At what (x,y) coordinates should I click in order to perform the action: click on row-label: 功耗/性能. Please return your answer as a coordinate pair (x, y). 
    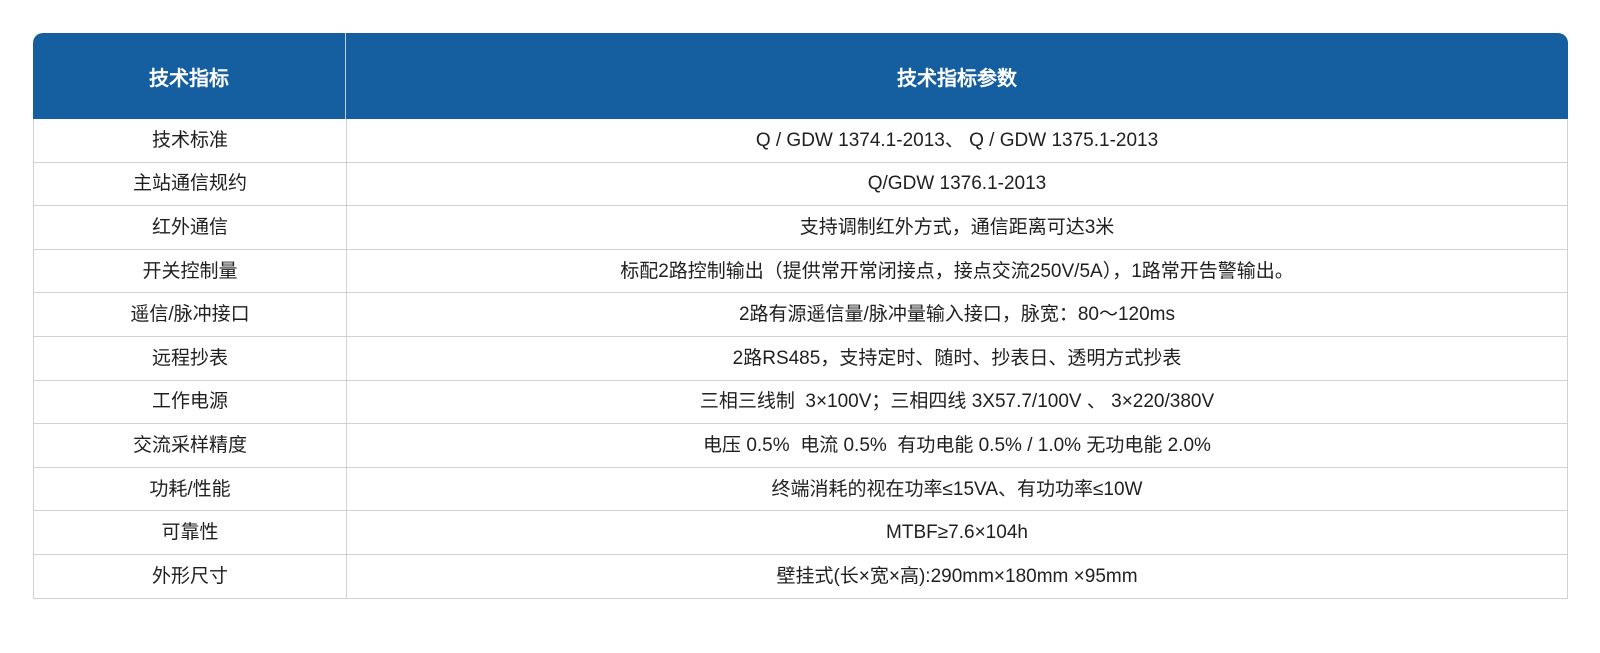
    Looking at the image, I should click on (190, 489).